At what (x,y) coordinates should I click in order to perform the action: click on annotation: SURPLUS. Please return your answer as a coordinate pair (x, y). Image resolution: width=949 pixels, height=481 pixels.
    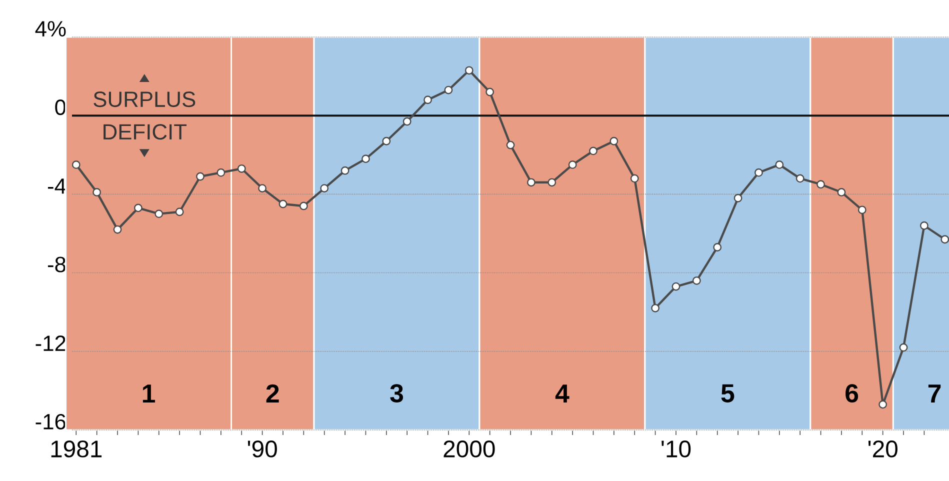
    Looking at the image, I should click on (145, 100).